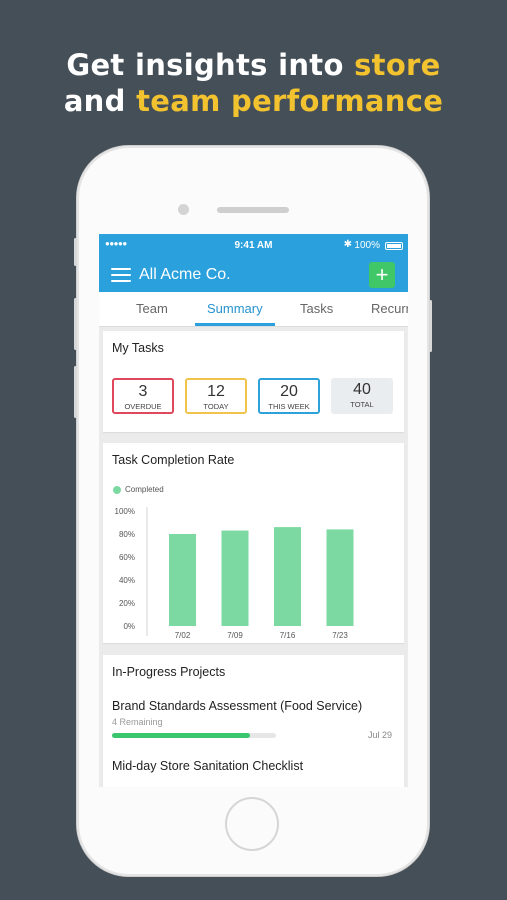 The image size is (507, 900). Describe the element at coordinates (317, 308) in the screenshot. I see `tab-tasks: Tasks` at that location.